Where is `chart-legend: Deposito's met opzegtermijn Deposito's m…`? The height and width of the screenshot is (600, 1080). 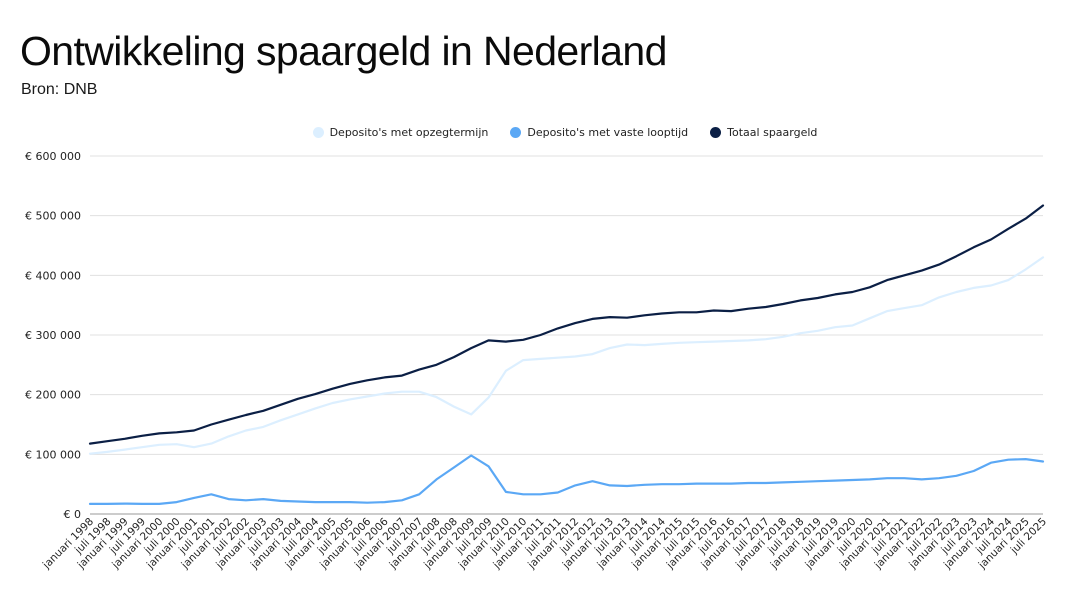
chart-legend: Deposito's met opzegtermijn Deposito's m… is located at coordinates (540, 132).